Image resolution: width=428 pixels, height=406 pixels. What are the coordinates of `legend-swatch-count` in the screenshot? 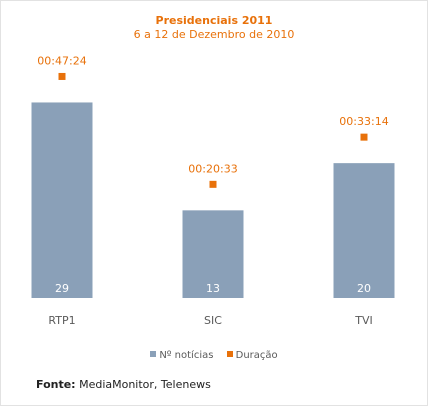 It's located at (153, 354).